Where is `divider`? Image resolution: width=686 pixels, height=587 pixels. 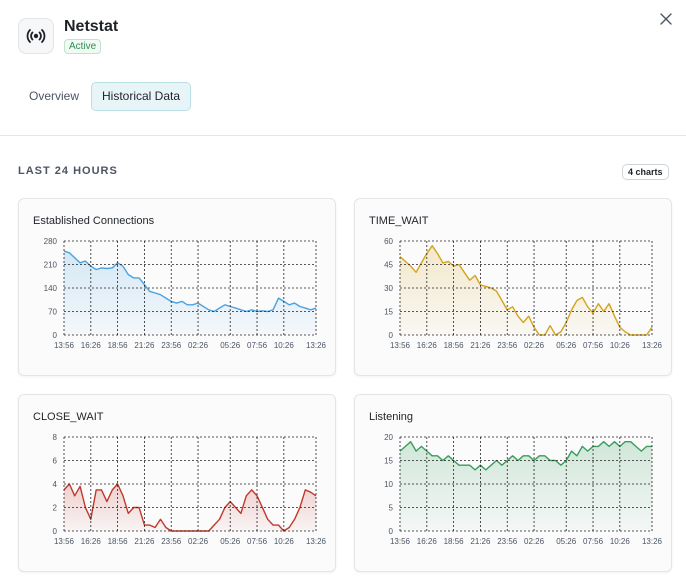 divider is located at coordinates (343, 135).